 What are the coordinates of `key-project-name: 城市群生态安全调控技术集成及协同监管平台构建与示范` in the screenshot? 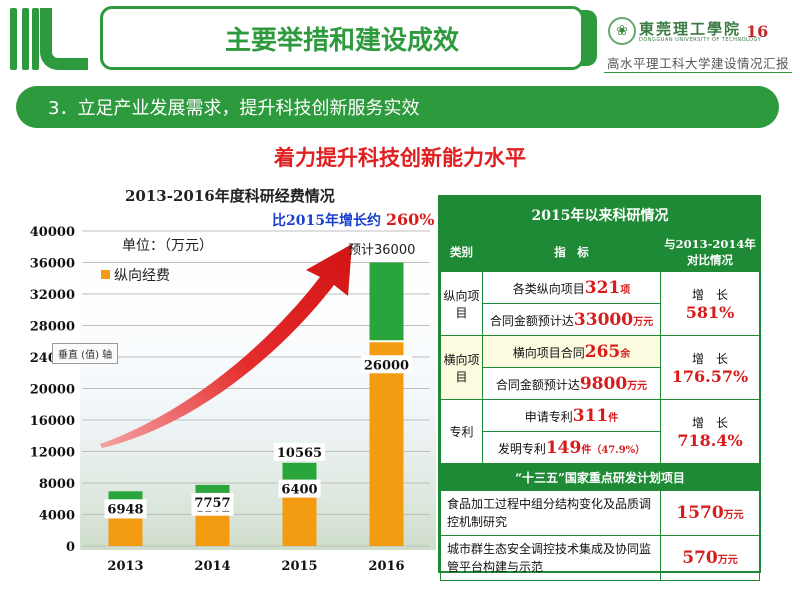 It's located at (550, 558).